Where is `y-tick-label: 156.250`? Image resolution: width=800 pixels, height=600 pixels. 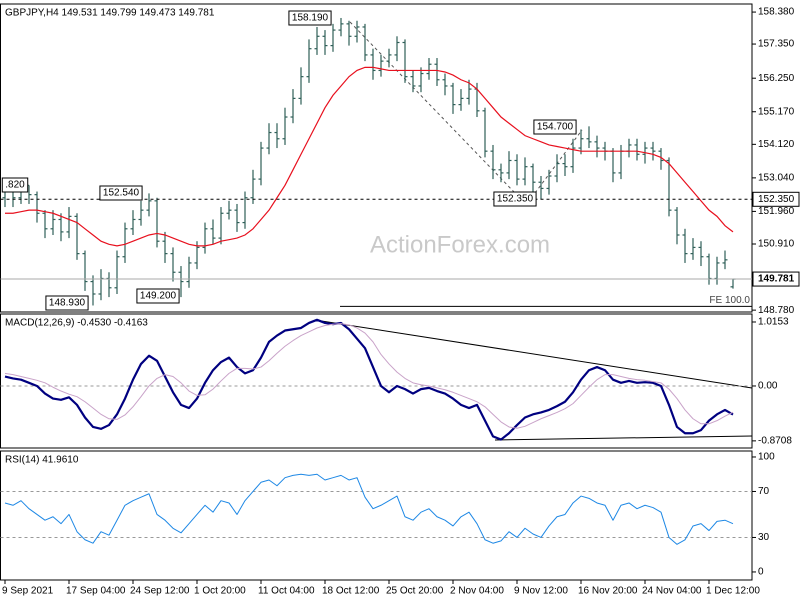
y-tick-label: 156.250 is located at coordinates (776, 78).